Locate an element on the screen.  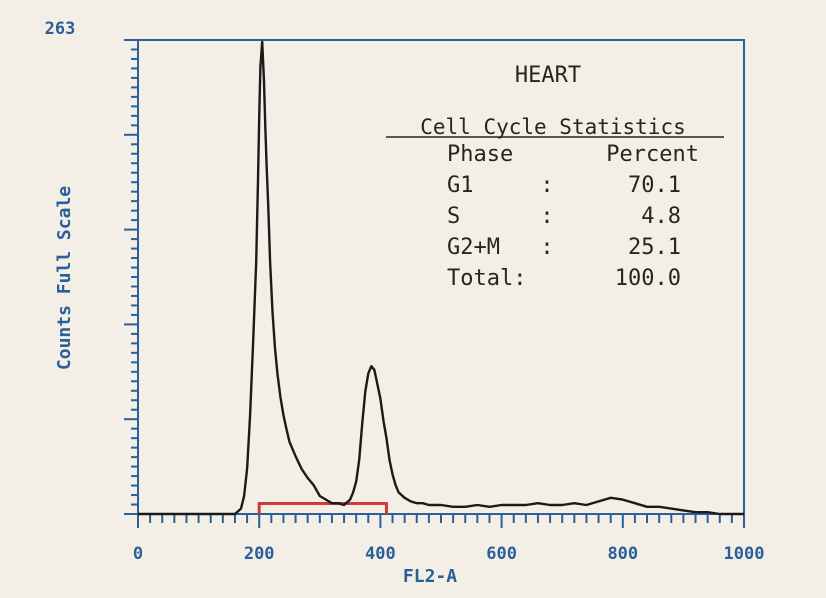
x-axis-label: FL2-A is located at coordinates (430, 576).